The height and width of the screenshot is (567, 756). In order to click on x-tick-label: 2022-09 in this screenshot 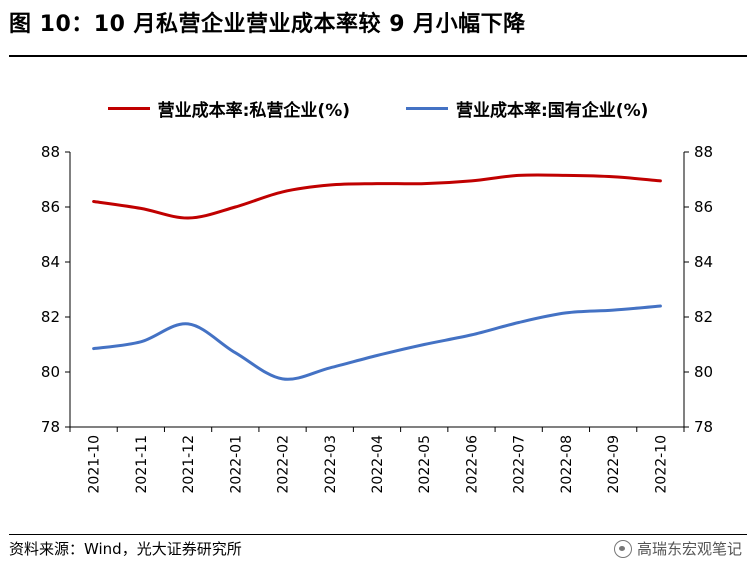, I will do `click(614, 464)`.